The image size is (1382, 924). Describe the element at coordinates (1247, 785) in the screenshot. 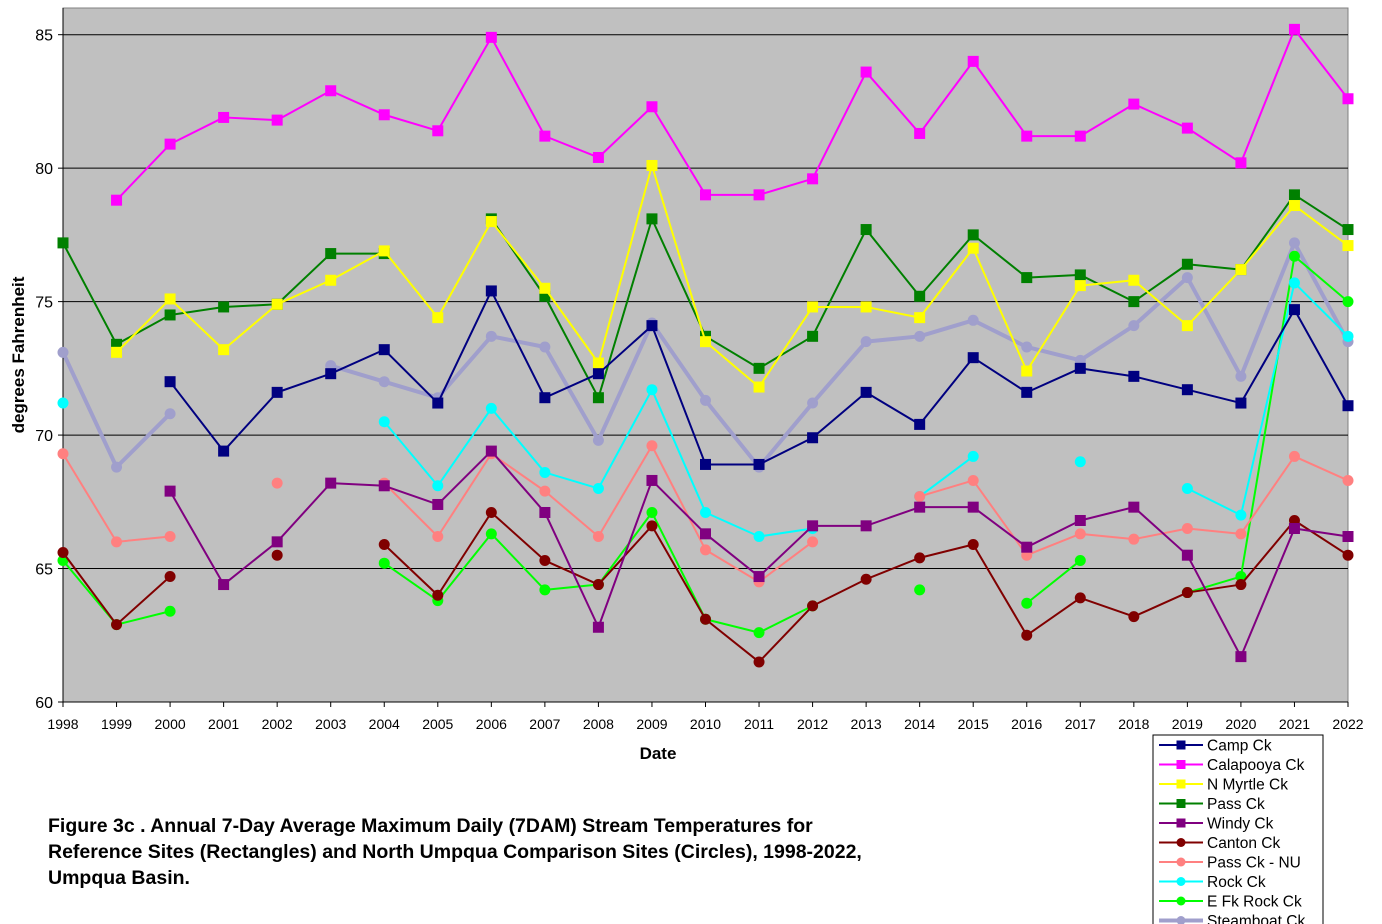

I see `legend-label: N Myrtle Ck` at that location.